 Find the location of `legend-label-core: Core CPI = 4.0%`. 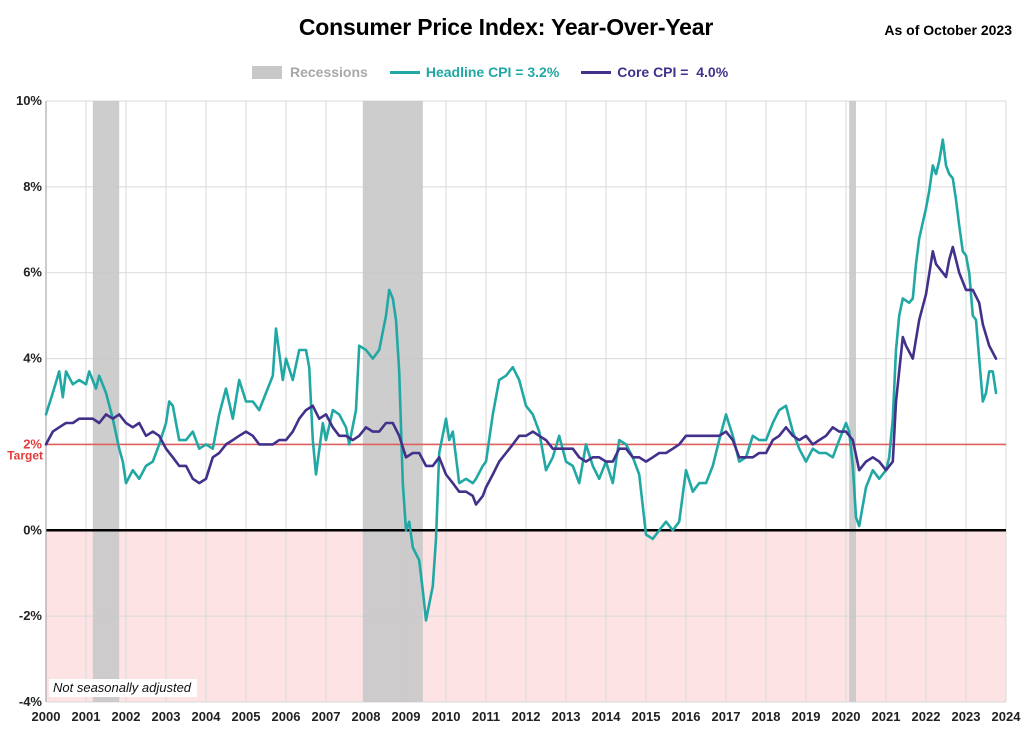

legend-label-core: Core CPI = 4.0% is located at coordinates (673, 72).